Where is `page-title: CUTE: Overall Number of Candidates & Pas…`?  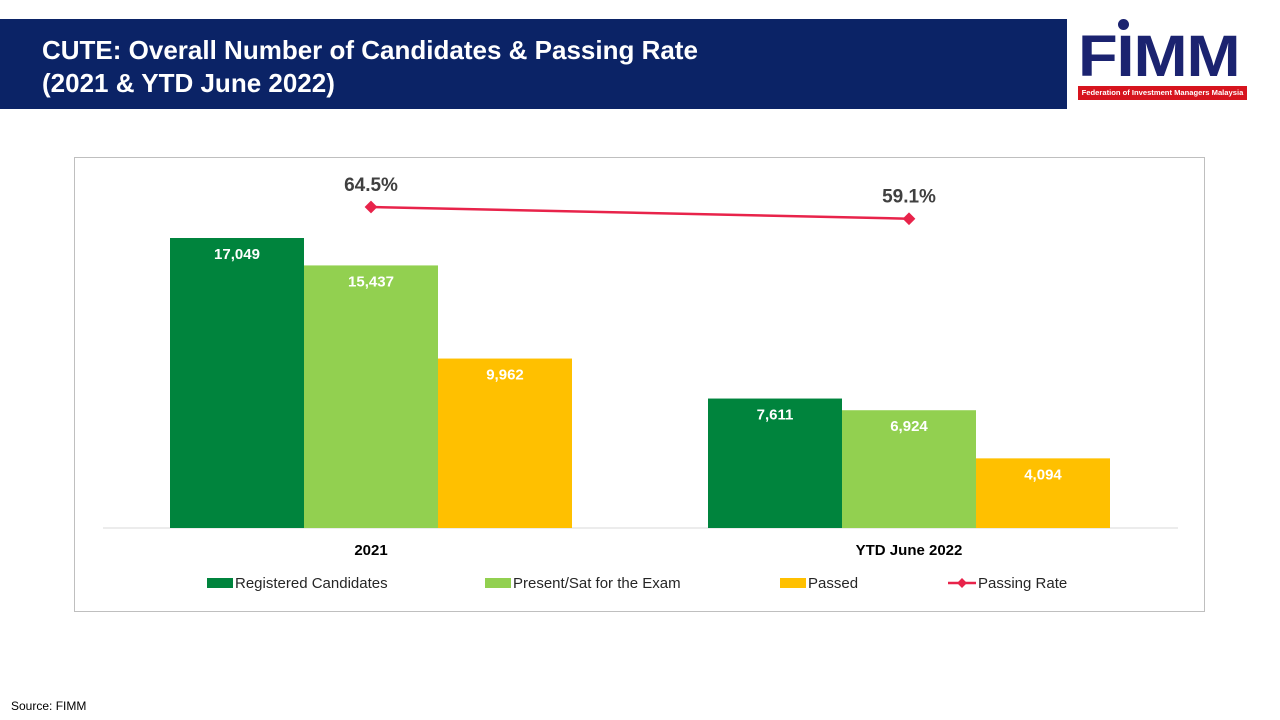
page-title: CUTE: Overall Number of Candidates & Pas… is located at coordinates (370, 50).